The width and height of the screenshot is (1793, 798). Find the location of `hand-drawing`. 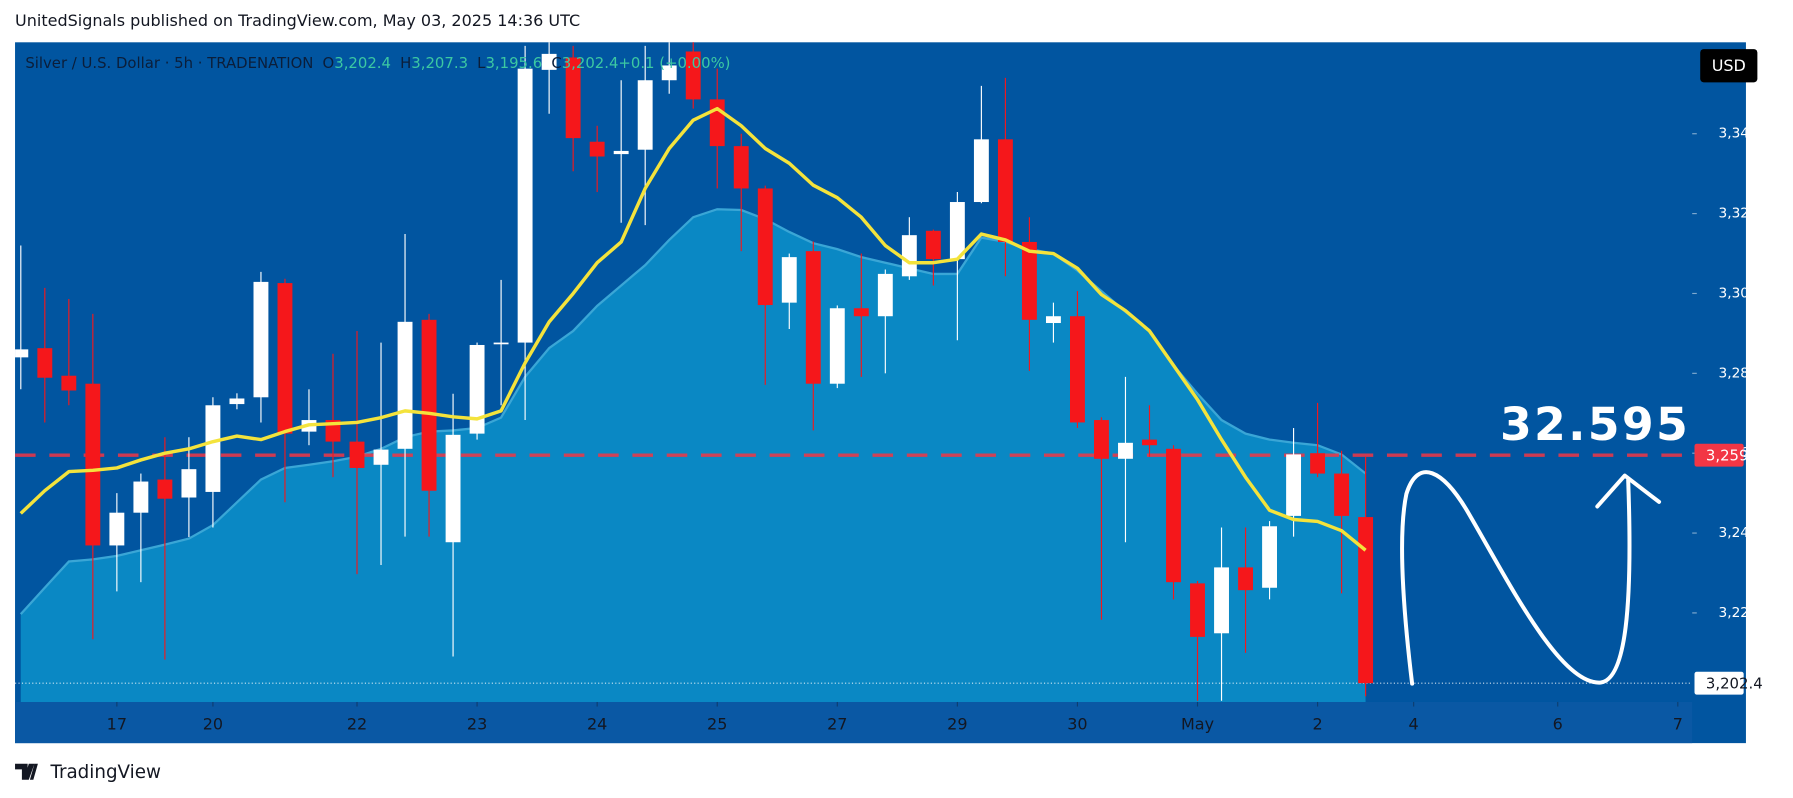

hand-drawing is located at coordinates (1531, 578).